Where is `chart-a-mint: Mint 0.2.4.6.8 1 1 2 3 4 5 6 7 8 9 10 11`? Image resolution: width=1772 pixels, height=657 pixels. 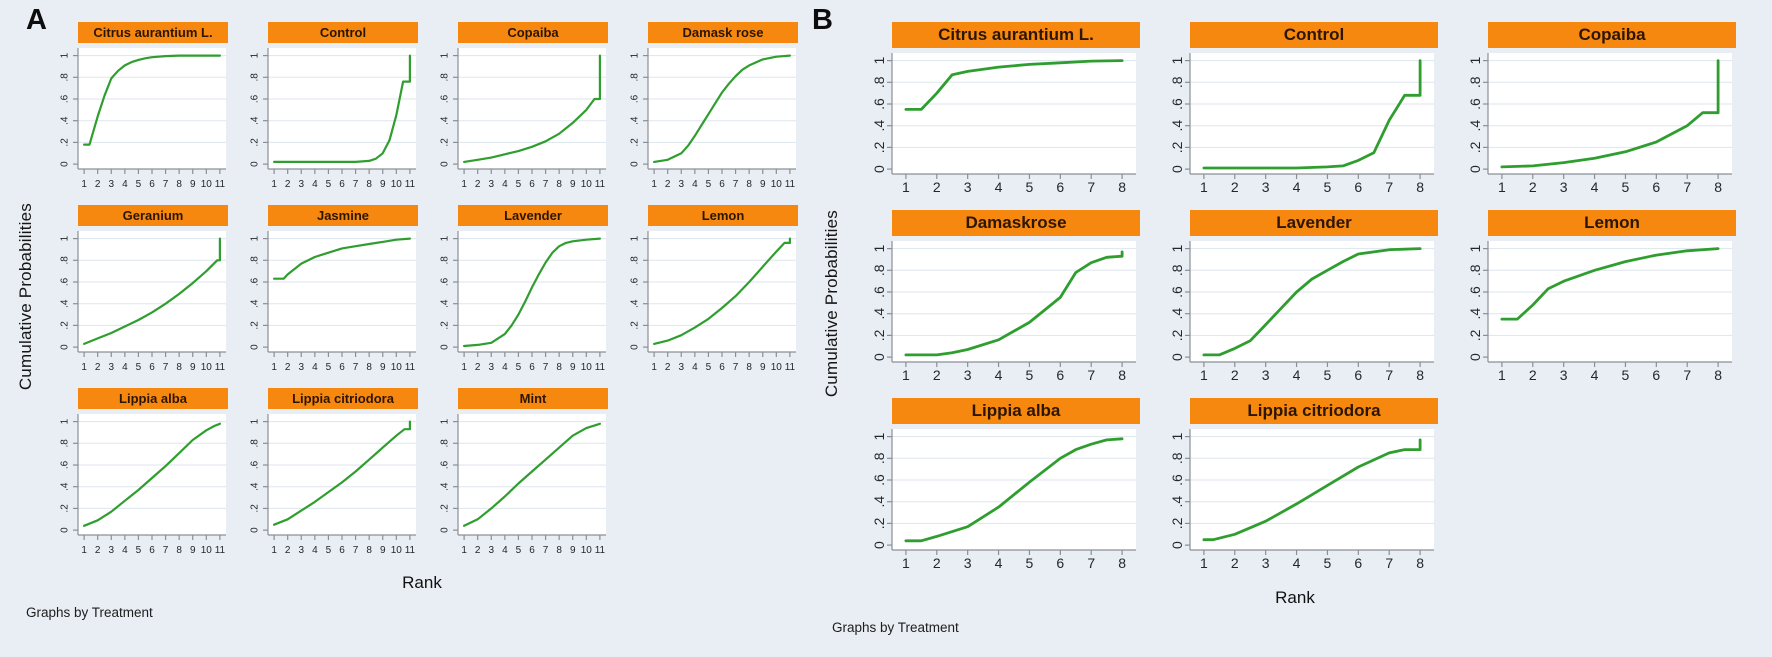 chart-a-mint: Mint 0.2.4.6.8 1 1 2 3 4 5 6 7 8 9 10 11 is located at coordinates (517, 479).